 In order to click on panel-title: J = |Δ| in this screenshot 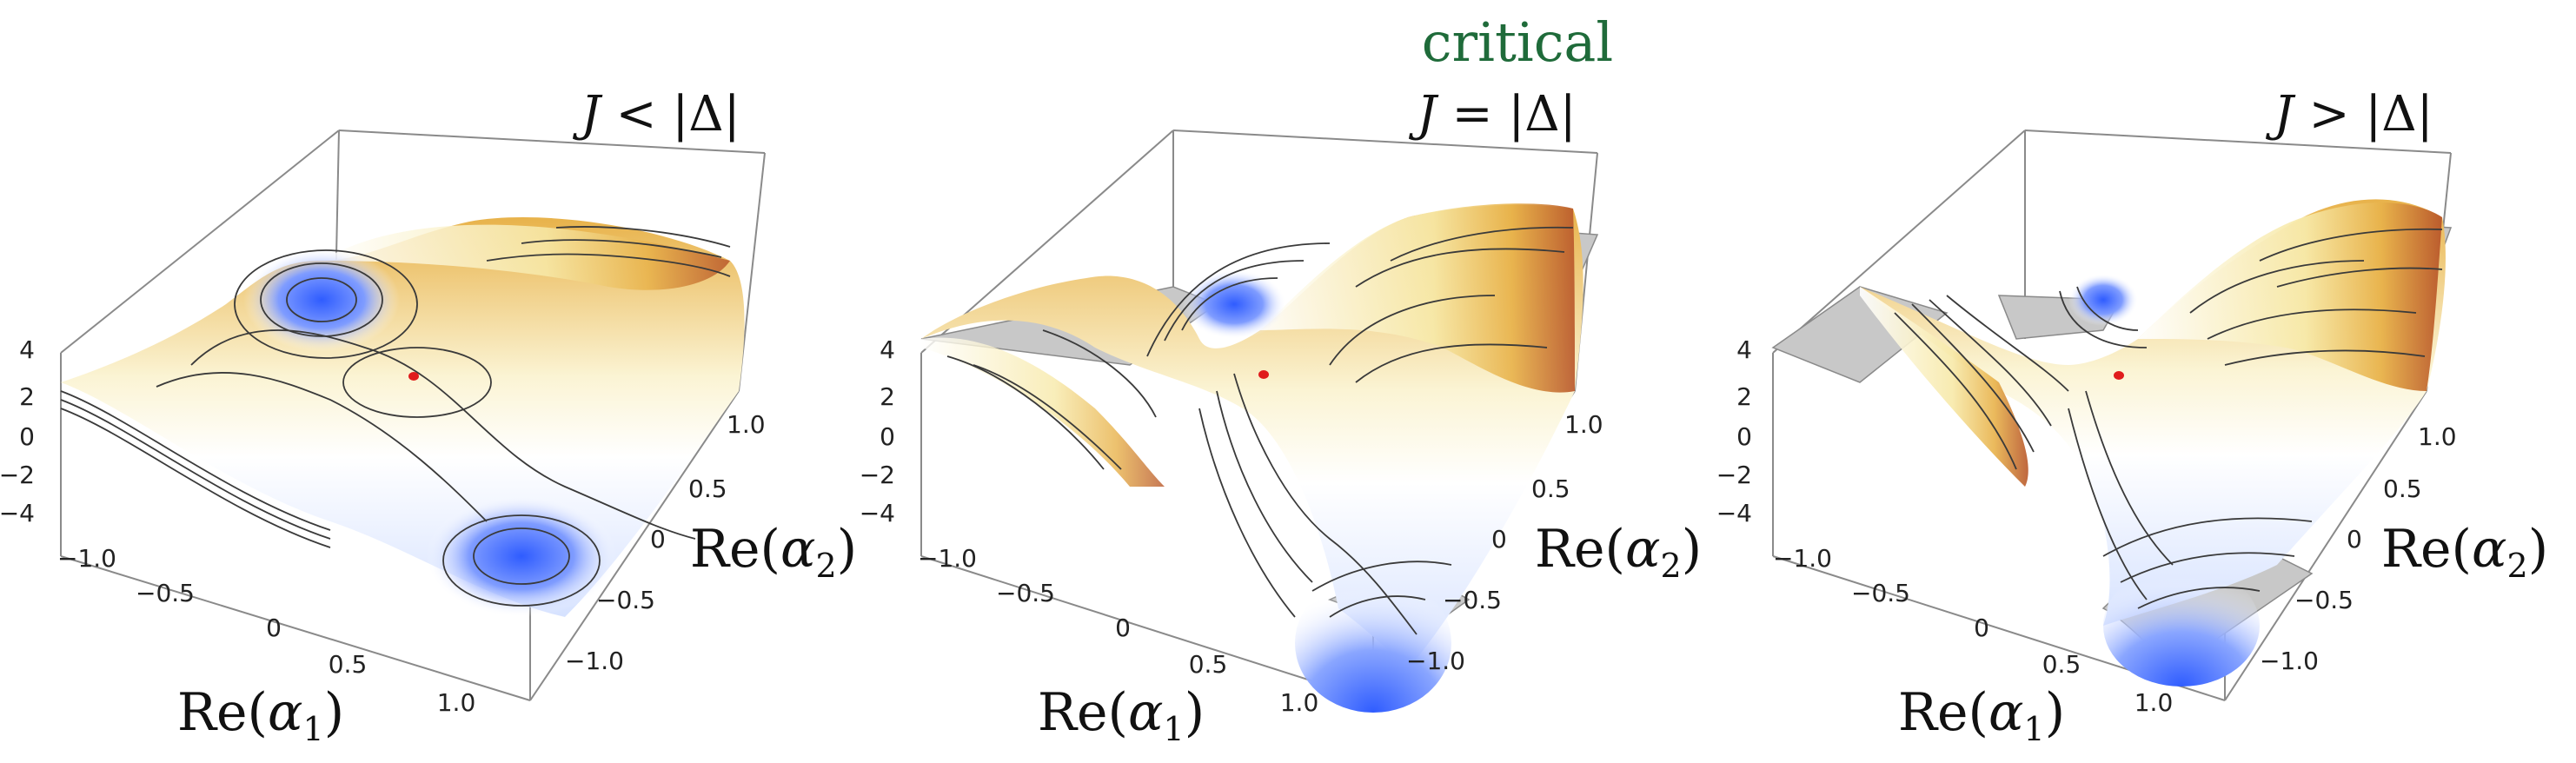, I will do `click(1492, 114)`.